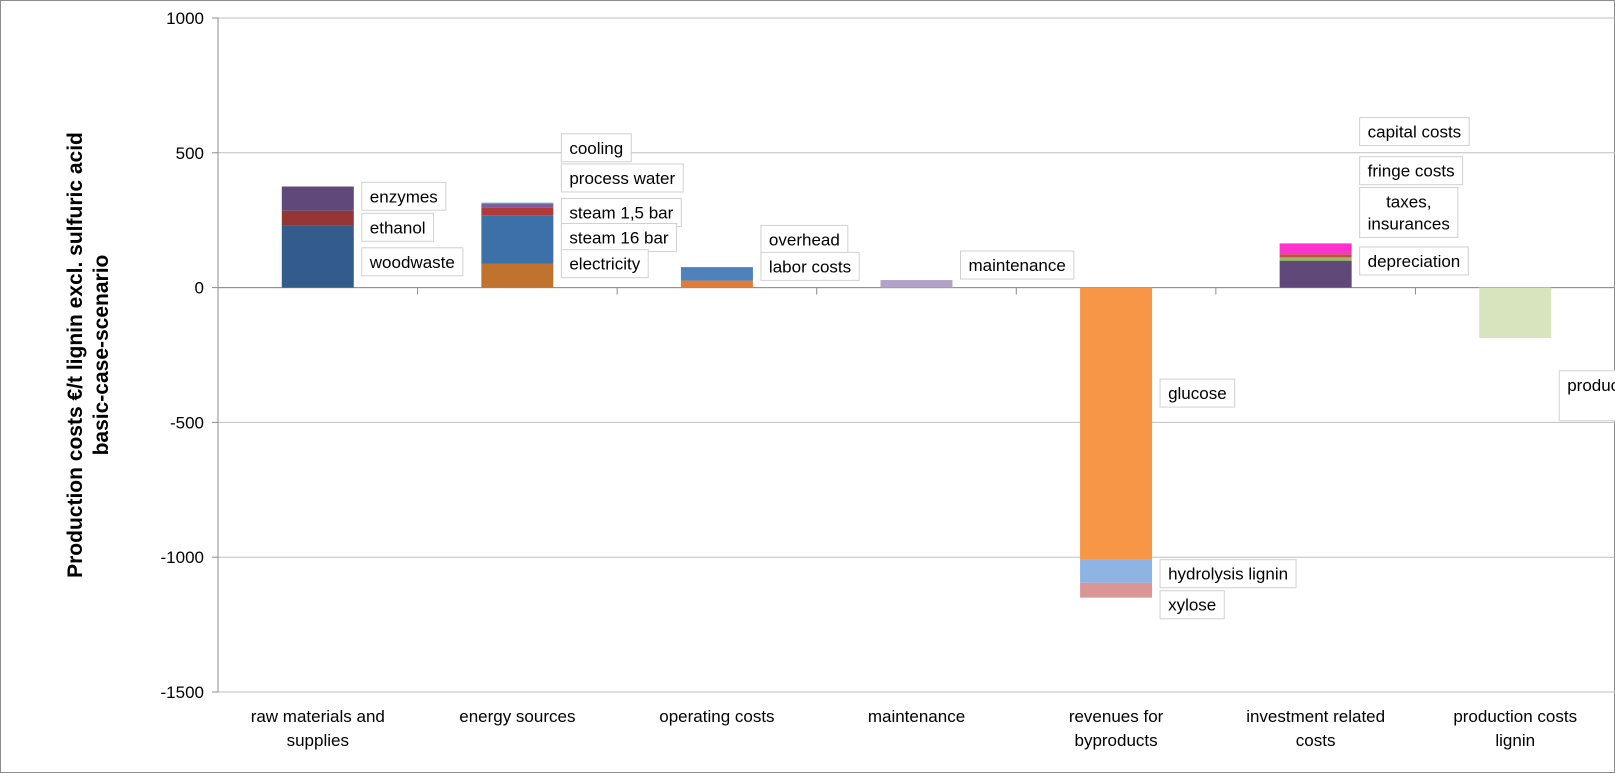 The width and height of the screenshot is (1615, 773). I want to click on data-label: process water, so click(622, 178).